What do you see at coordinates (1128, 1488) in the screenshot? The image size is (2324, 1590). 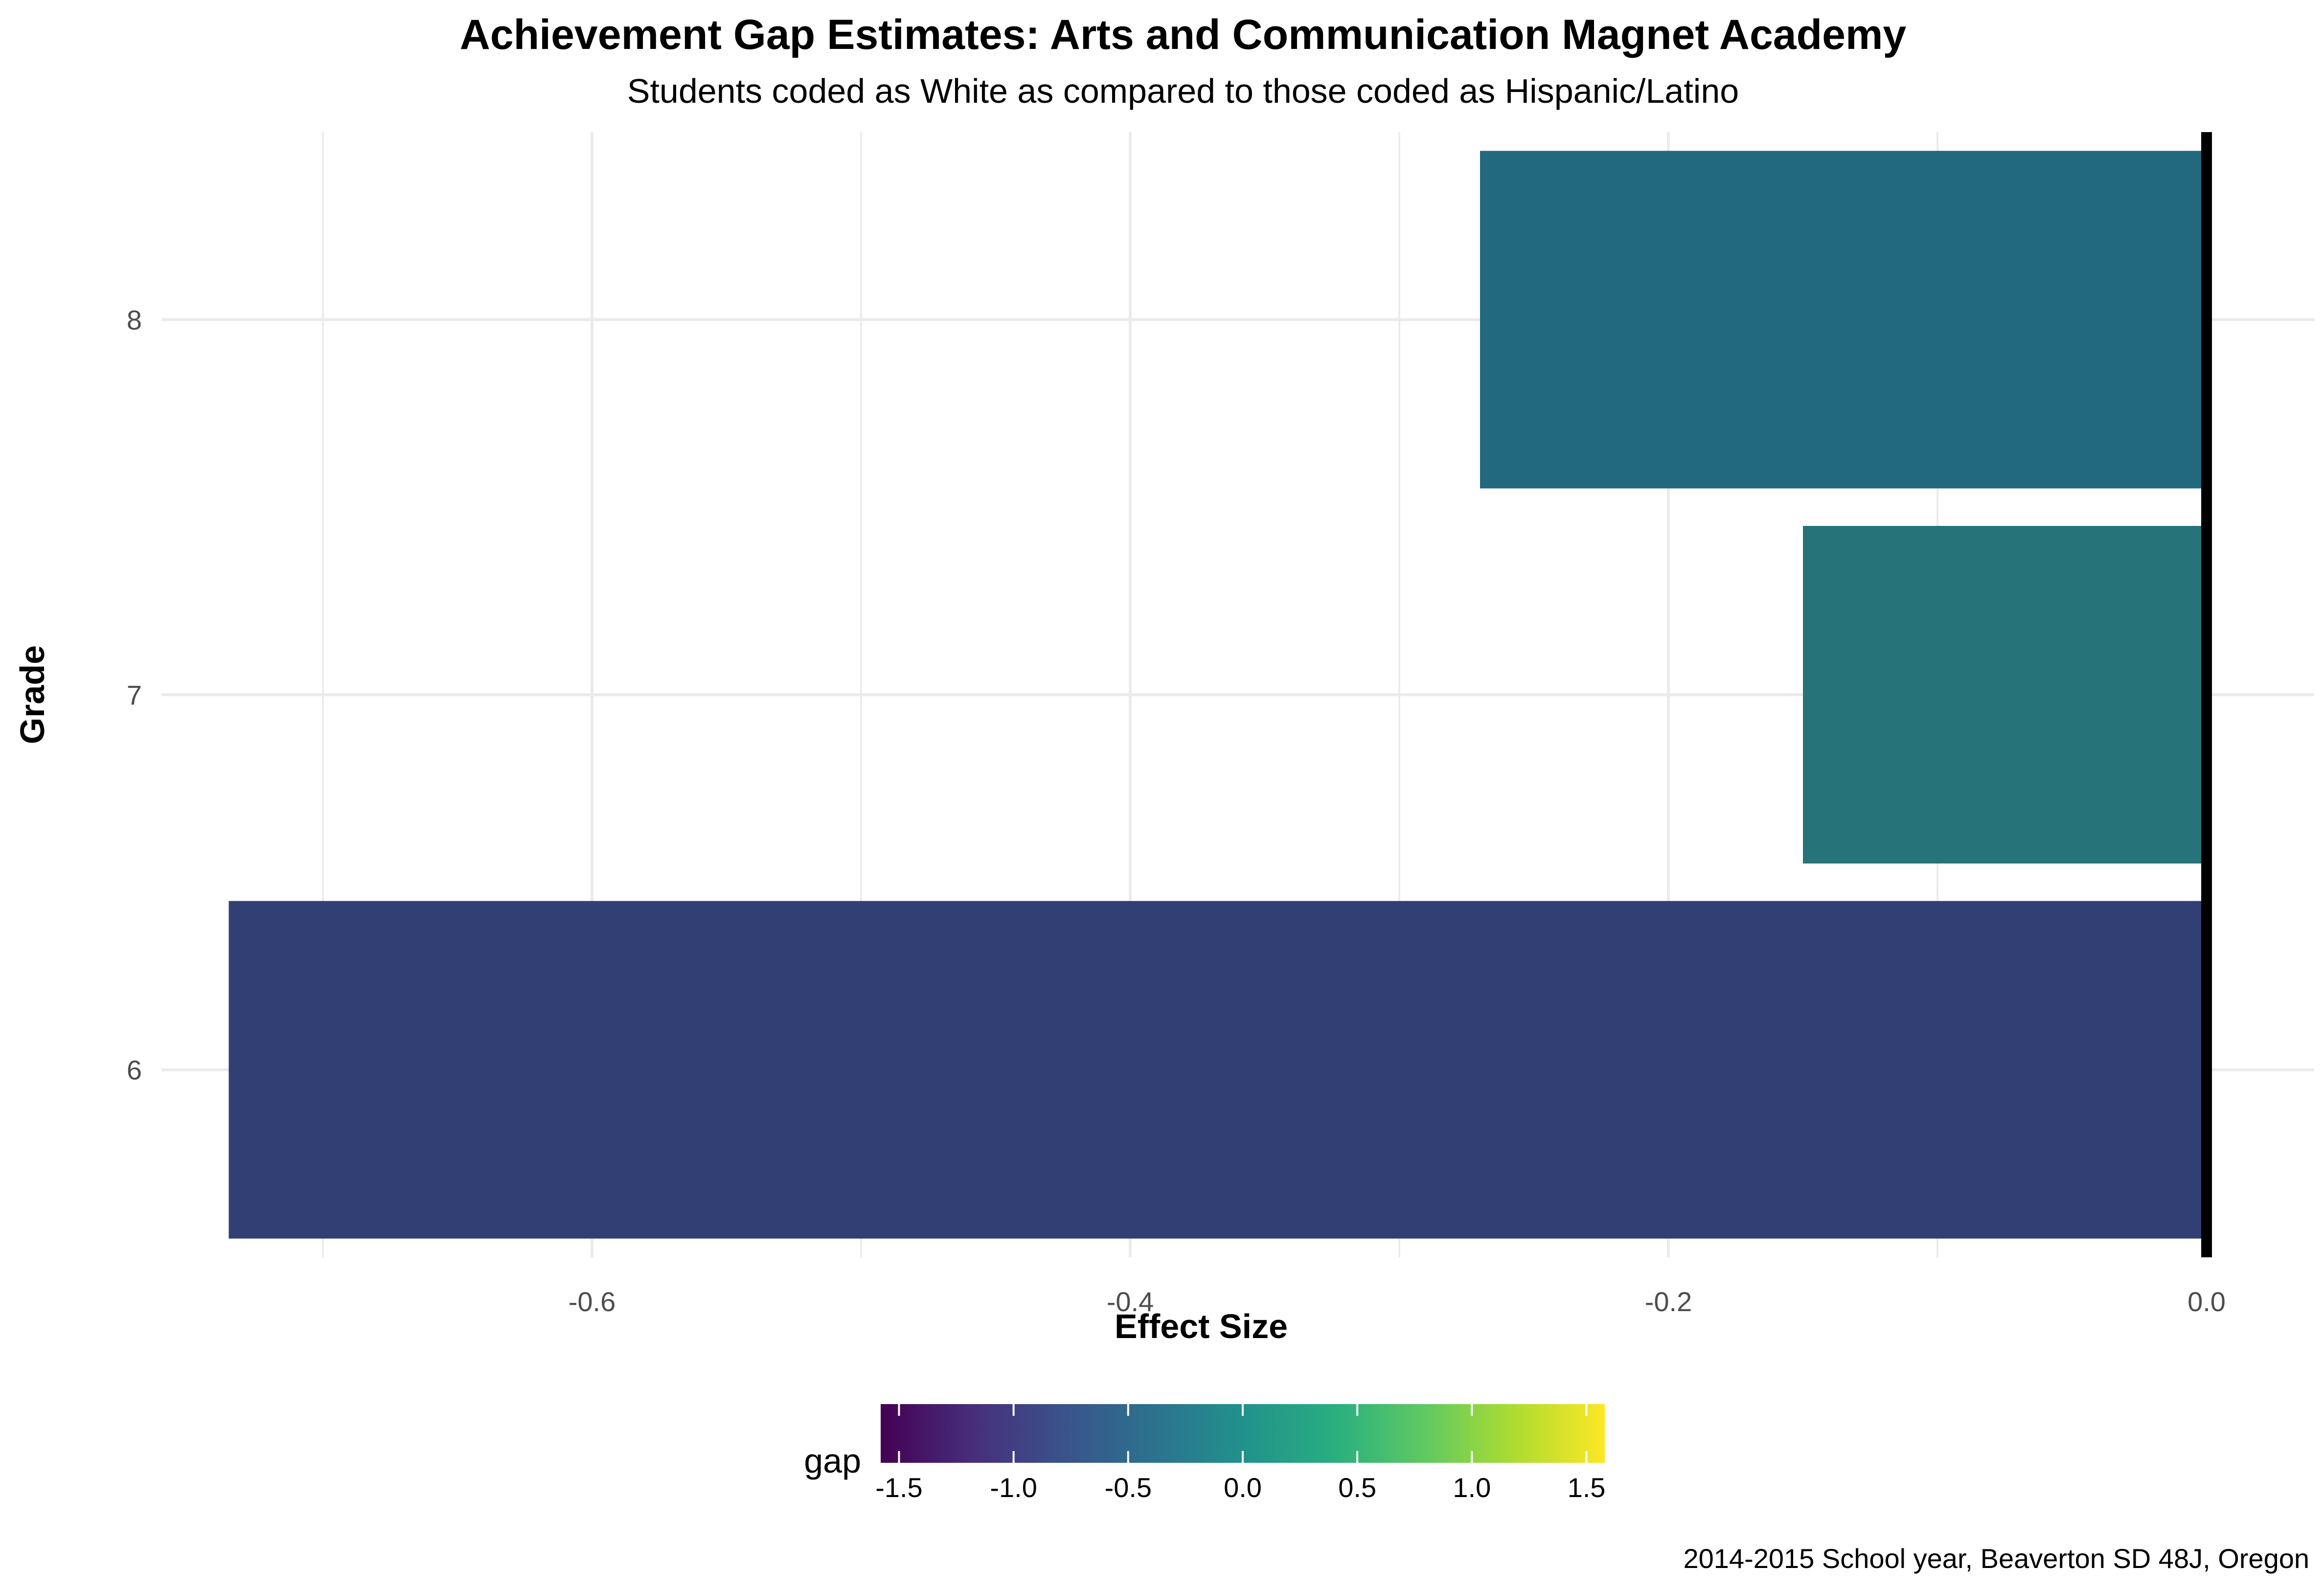 I see `legend-tick-label: -0.5` at bounding box center [1128, 1488].